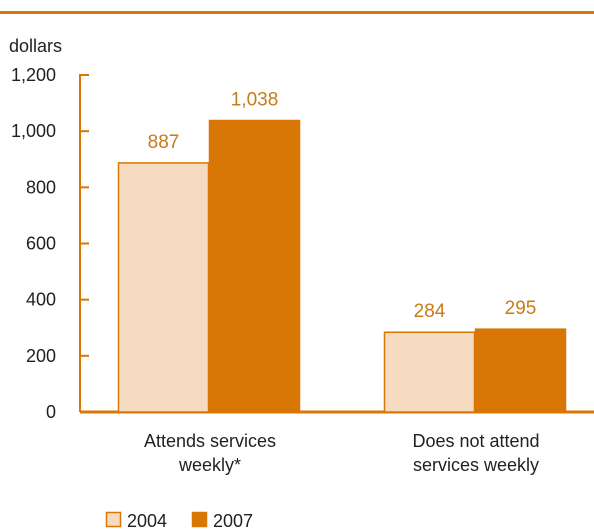 Image resolution: width=594 pixels, height=529 pixels. I want to click on y-tick-label: 0, so click(51, 412).